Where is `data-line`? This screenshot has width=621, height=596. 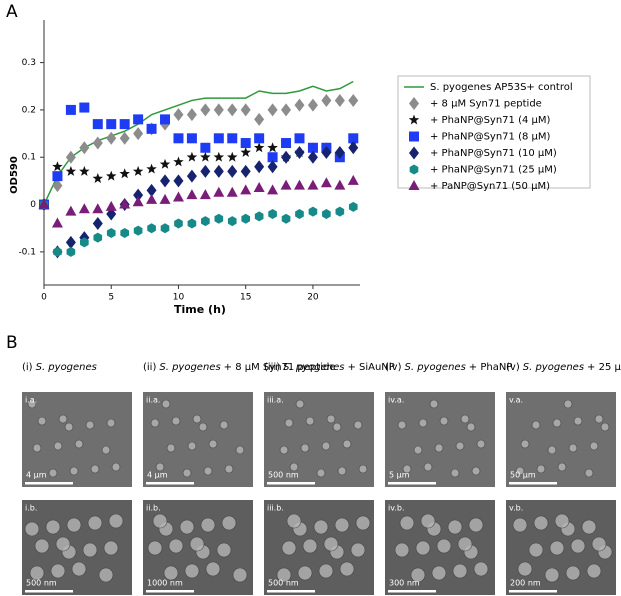
data-line is located at coordinates (198, 142).